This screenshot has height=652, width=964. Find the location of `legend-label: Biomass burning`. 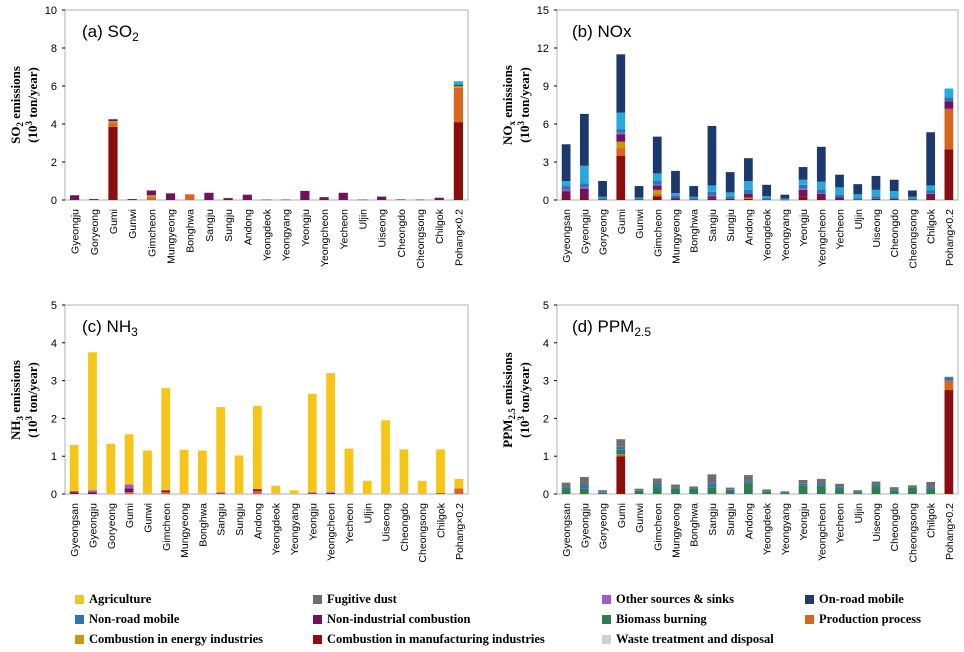

legend-label: Biomass burning is located at coordinates (661, 618).